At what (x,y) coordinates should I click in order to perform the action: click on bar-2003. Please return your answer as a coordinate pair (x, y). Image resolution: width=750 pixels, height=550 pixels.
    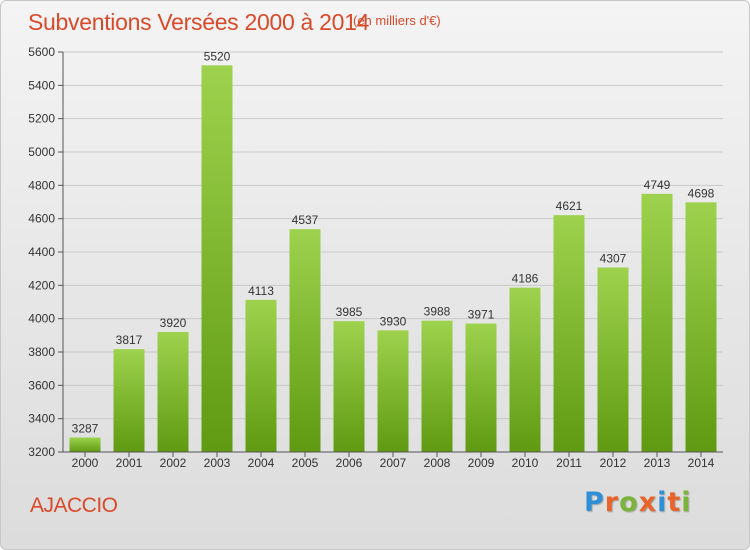
    Looking at the image, I should click on (217, 258).